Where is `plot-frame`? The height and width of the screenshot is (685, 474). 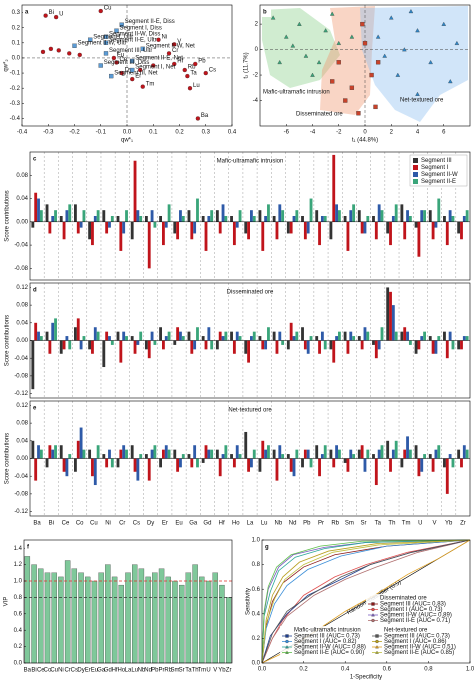
plot-frame is located at coordinates (128, 601).